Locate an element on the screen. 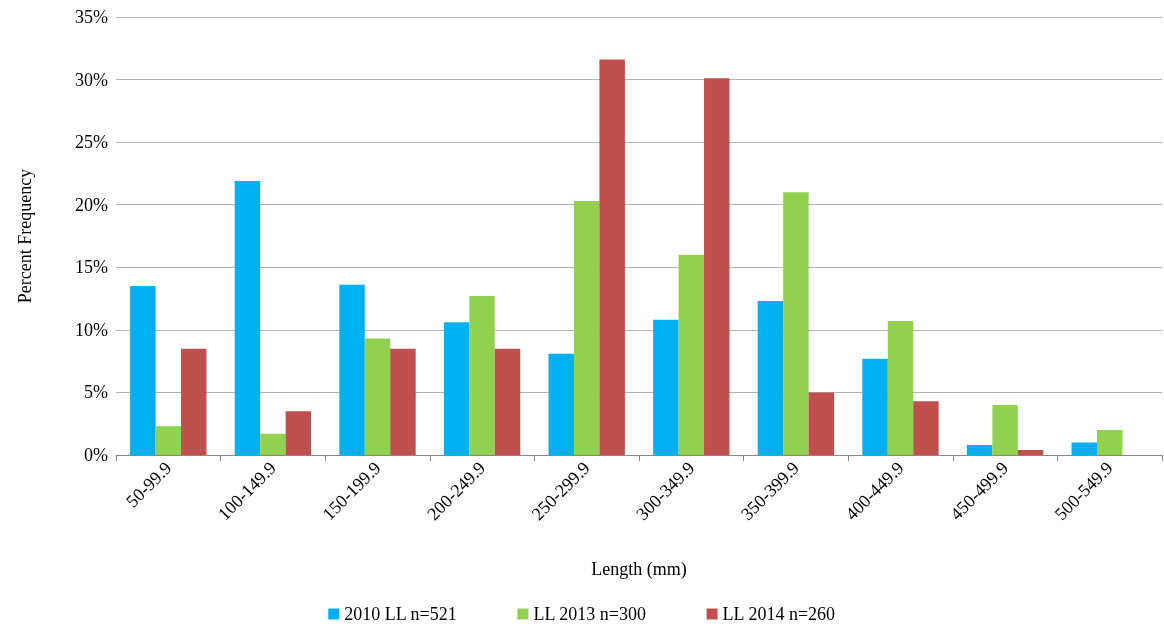 Image resolution: width=1164 pixels, height=628 pixels. y-tick-label: 15% is located at coordinates (91, 267).